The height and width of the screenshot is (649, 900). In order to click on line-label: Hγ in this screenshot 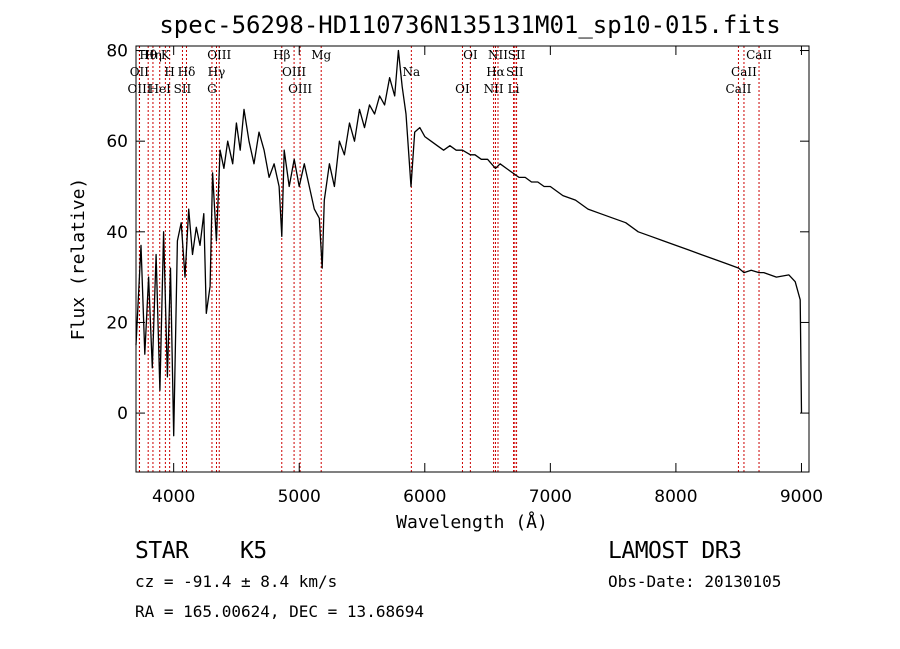, I will do `click(217, 72)`.